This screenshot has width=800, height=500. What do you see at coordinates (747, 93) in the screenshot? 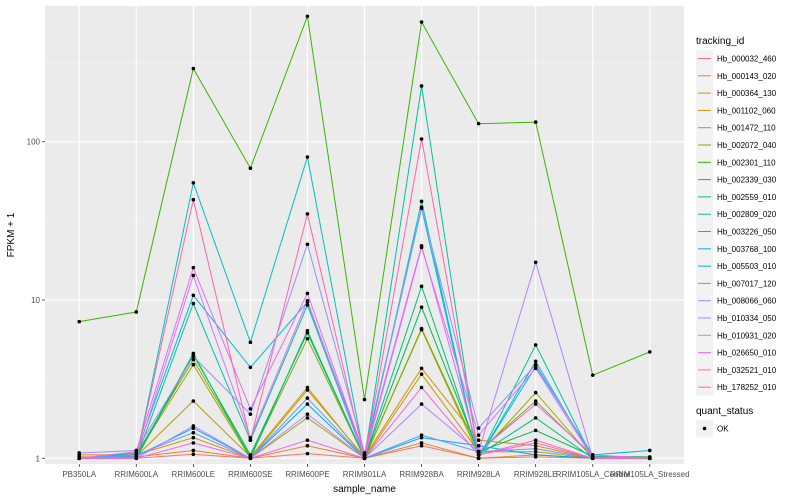
I see `legend-label: Hb_000364_130` at bounding box center [747, 93].